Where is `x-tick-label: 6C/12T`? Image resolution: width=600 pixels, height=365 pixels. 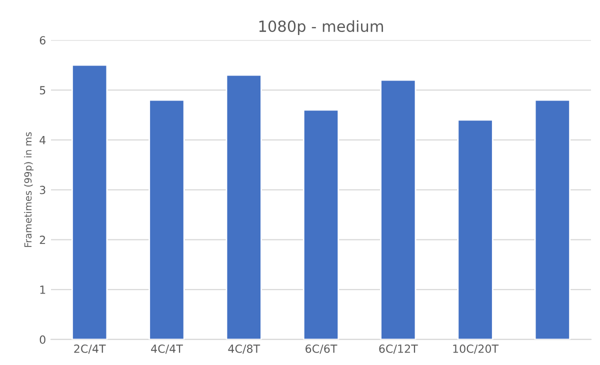 x-tick-label: 6C/12T is located at coordinates (398, 349).